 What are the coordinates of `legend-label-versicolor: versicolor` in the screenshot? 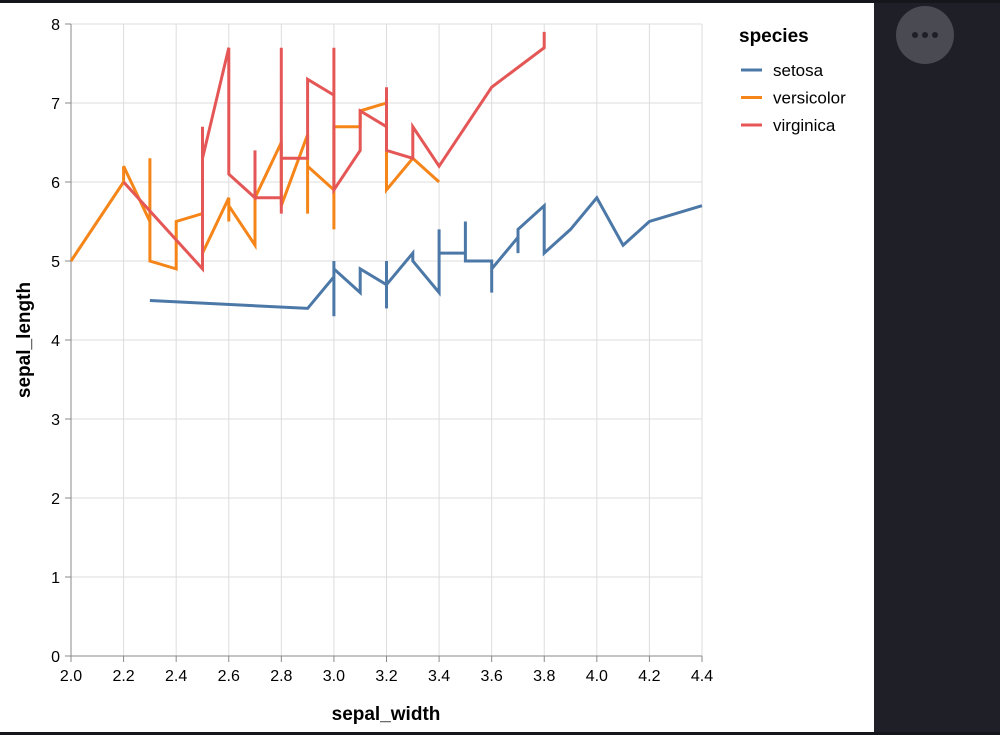 It's located at (809, 98).